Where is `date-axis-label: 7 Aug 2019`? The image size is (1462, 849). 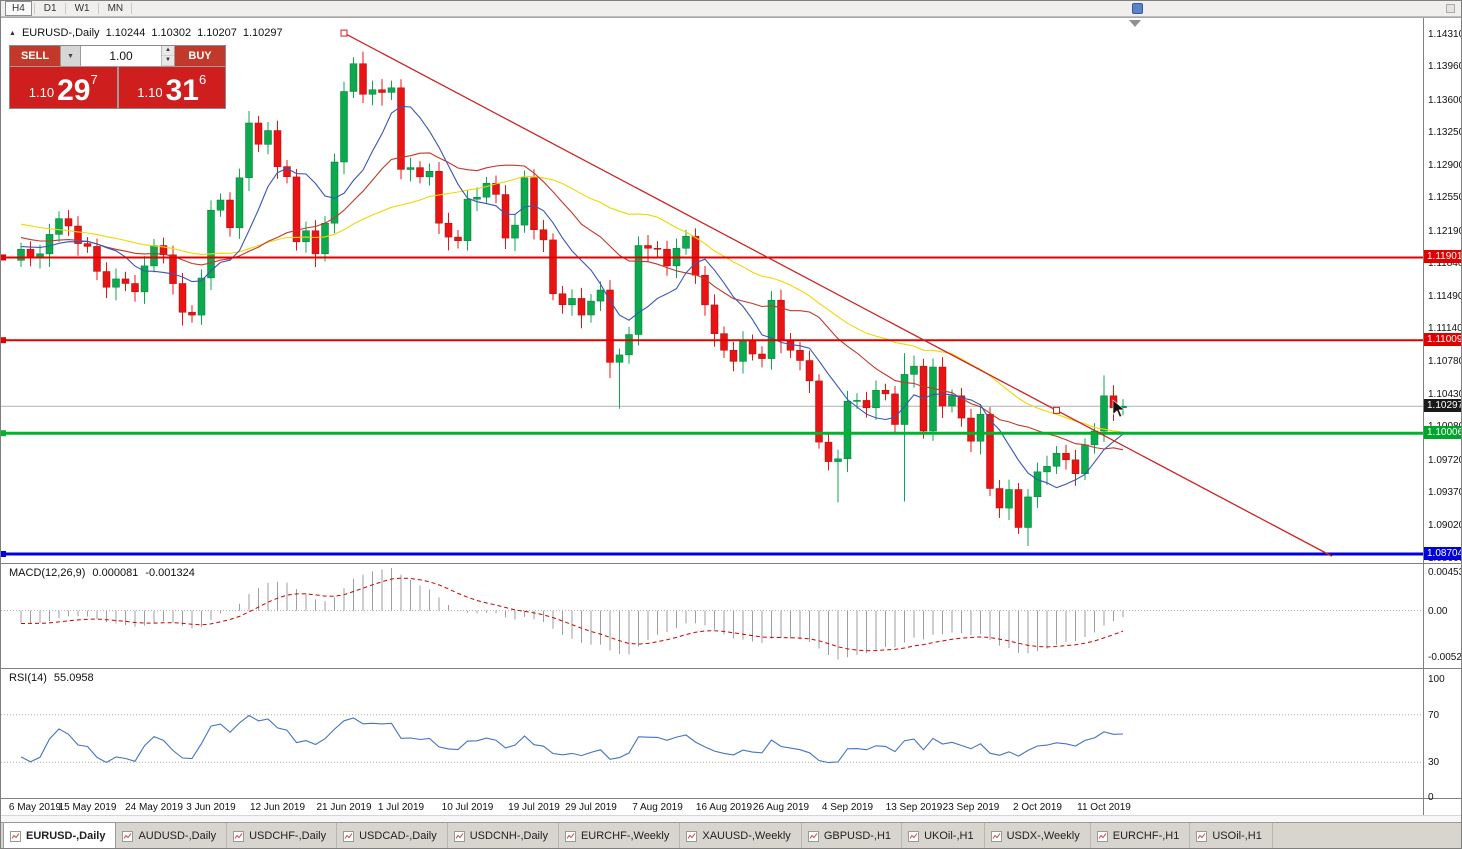
date-axis-label: 7 Aug 2019 is located at coordinates (657, 807).